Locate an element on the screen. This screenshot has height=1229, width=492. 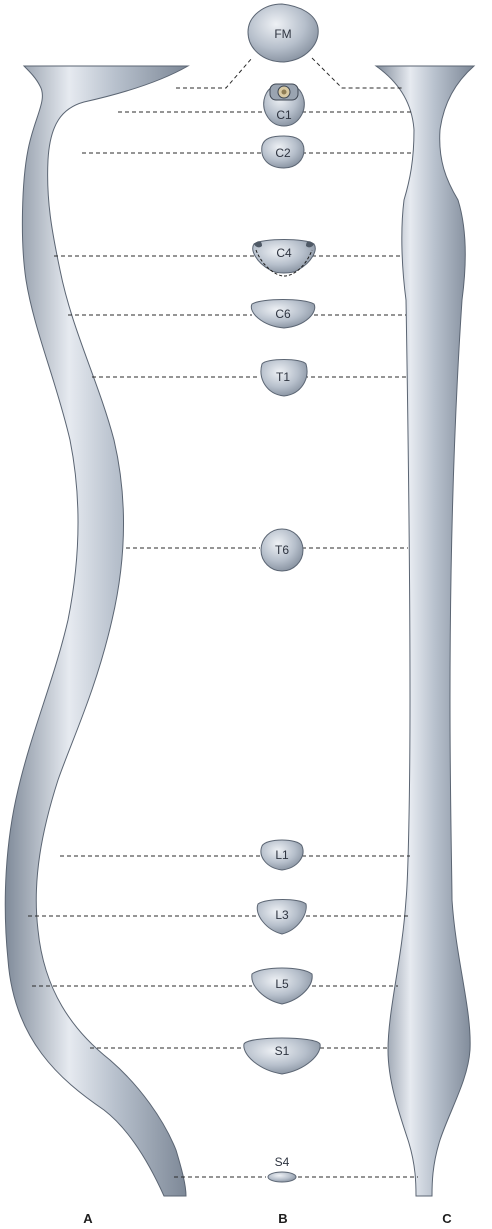
section-t6 is located at coordinates (282, 550).